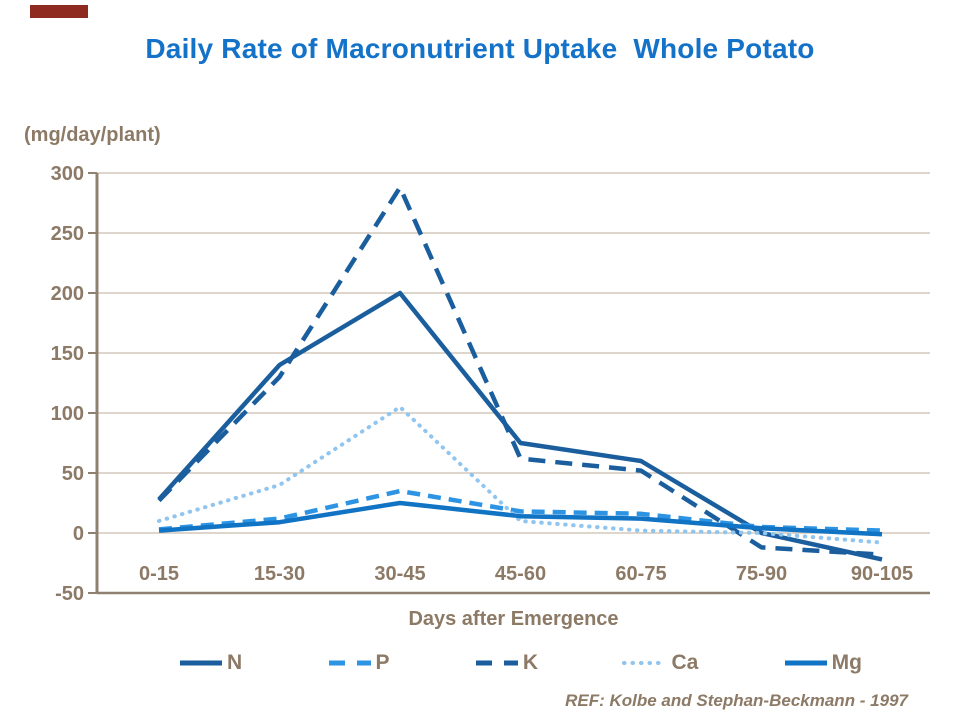 This screenshot has height=720, width=960. I want to click on x-tick-label: 90-105, so click(882, 574).